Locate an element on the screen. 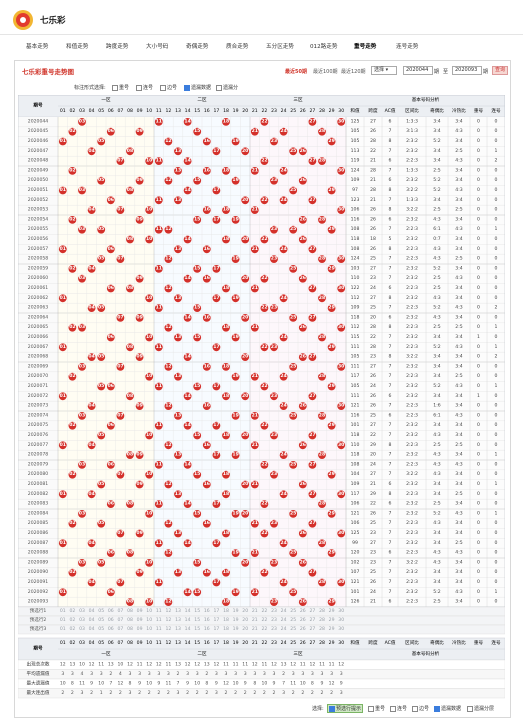  summary-value: 10 is located at coordinates (101, 683).